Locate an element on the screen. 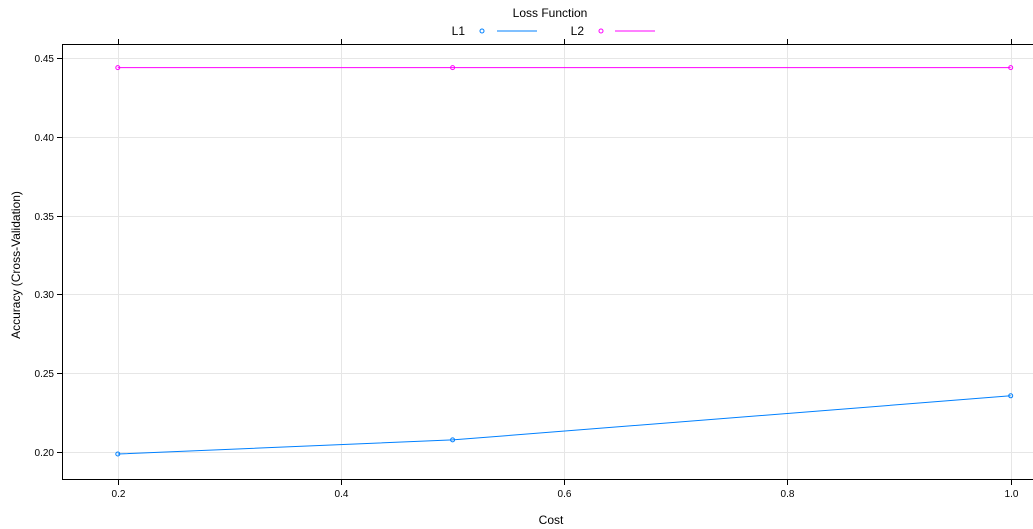 The image size is (1033, 529). legend-entry-l2: L2 is located at coordinates (613, 31).